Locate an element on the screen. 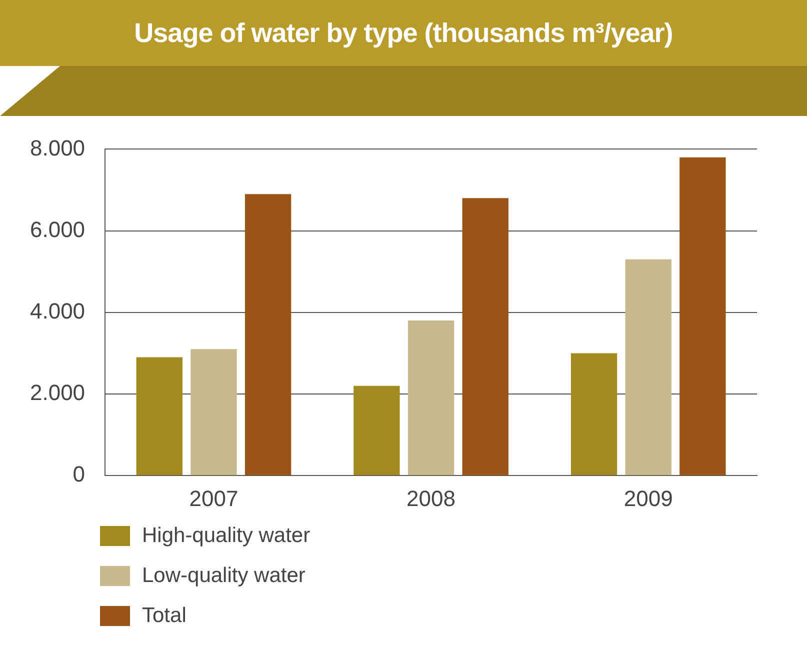 This screenshot has height=652, width=807. x-tick-label: 2009 is located at coordinates (648, 498).